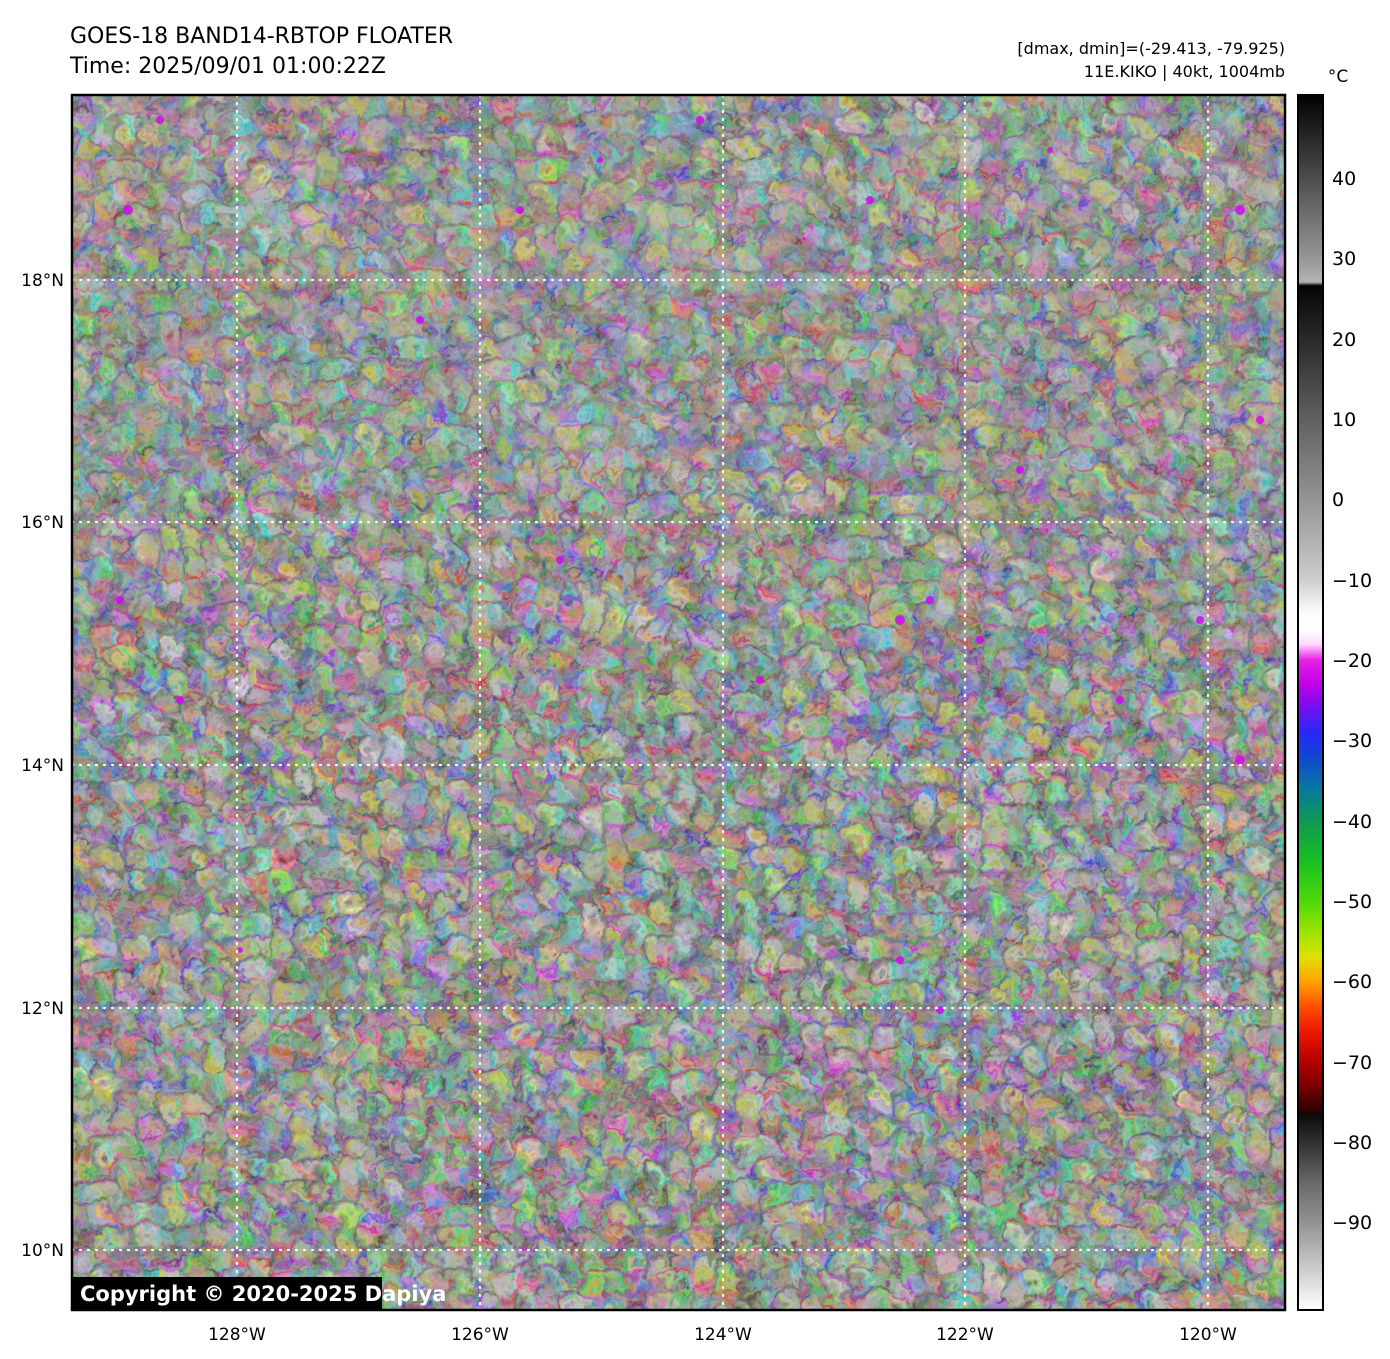 Image resolution: width=1390 pixels, height=1359 pixels. I want to click on colorbar-tick: −90, so click(1352, 1223).